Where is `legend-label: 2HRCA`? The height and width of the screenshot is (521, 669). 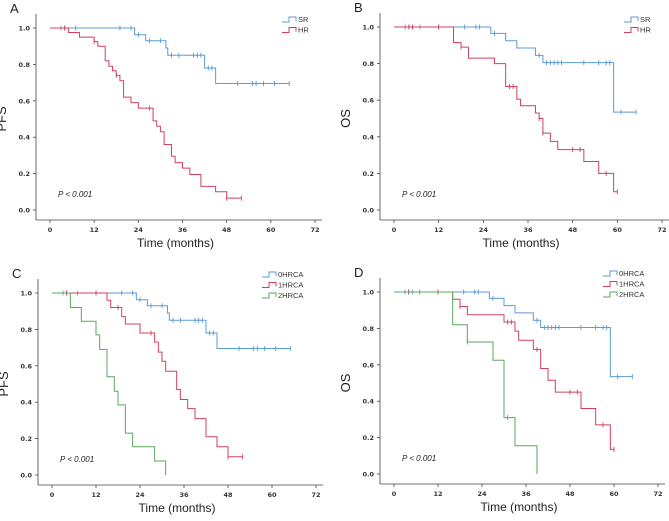 legend-label: 2HRCA is located at coordinates (631, 294).